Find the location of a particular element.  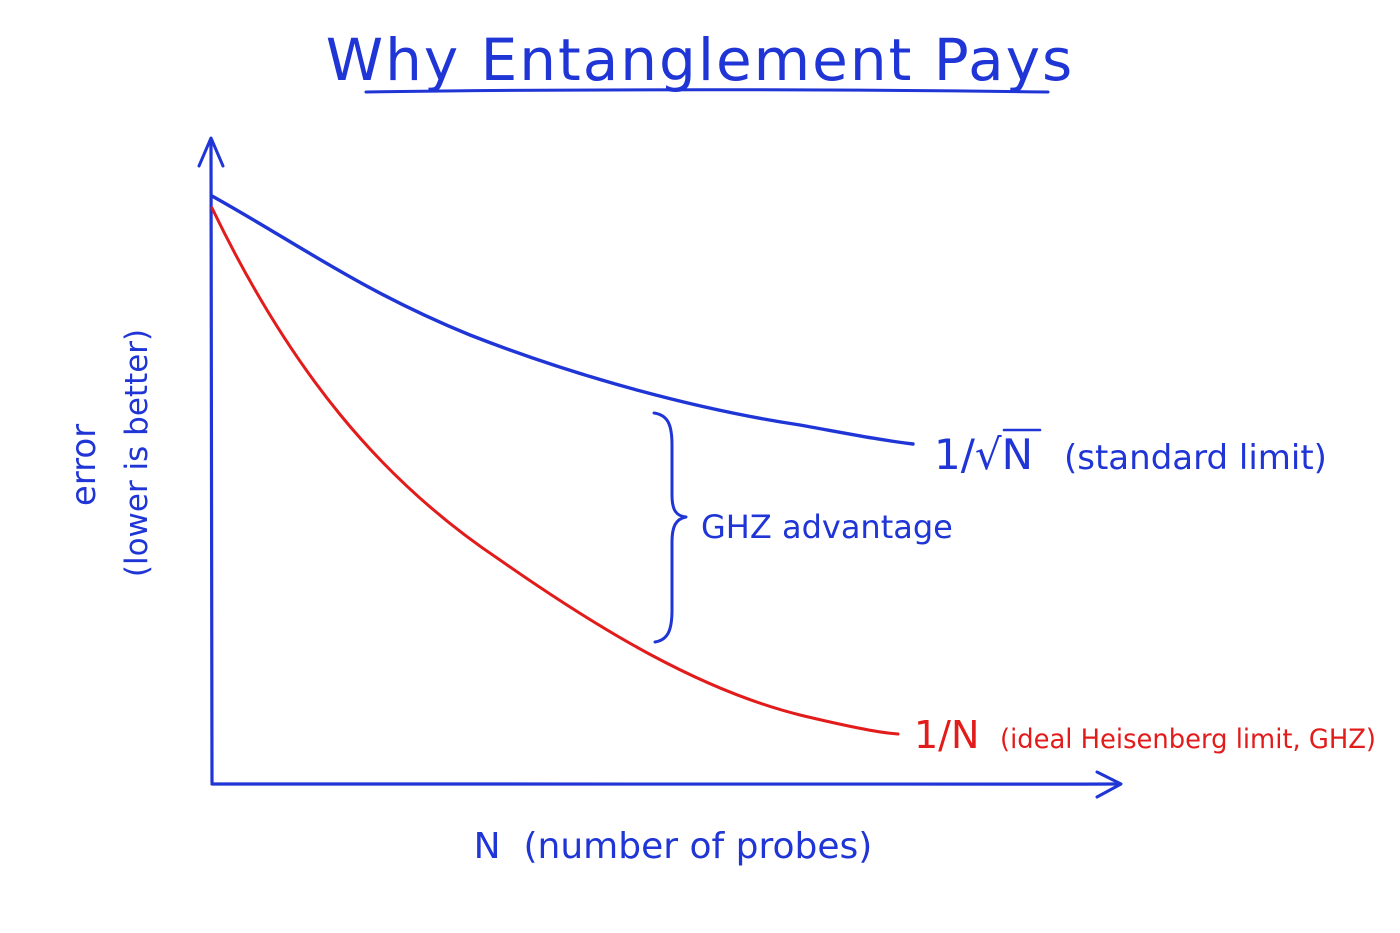

standard-formula-root: √N is located at coordinates (1004, 454).